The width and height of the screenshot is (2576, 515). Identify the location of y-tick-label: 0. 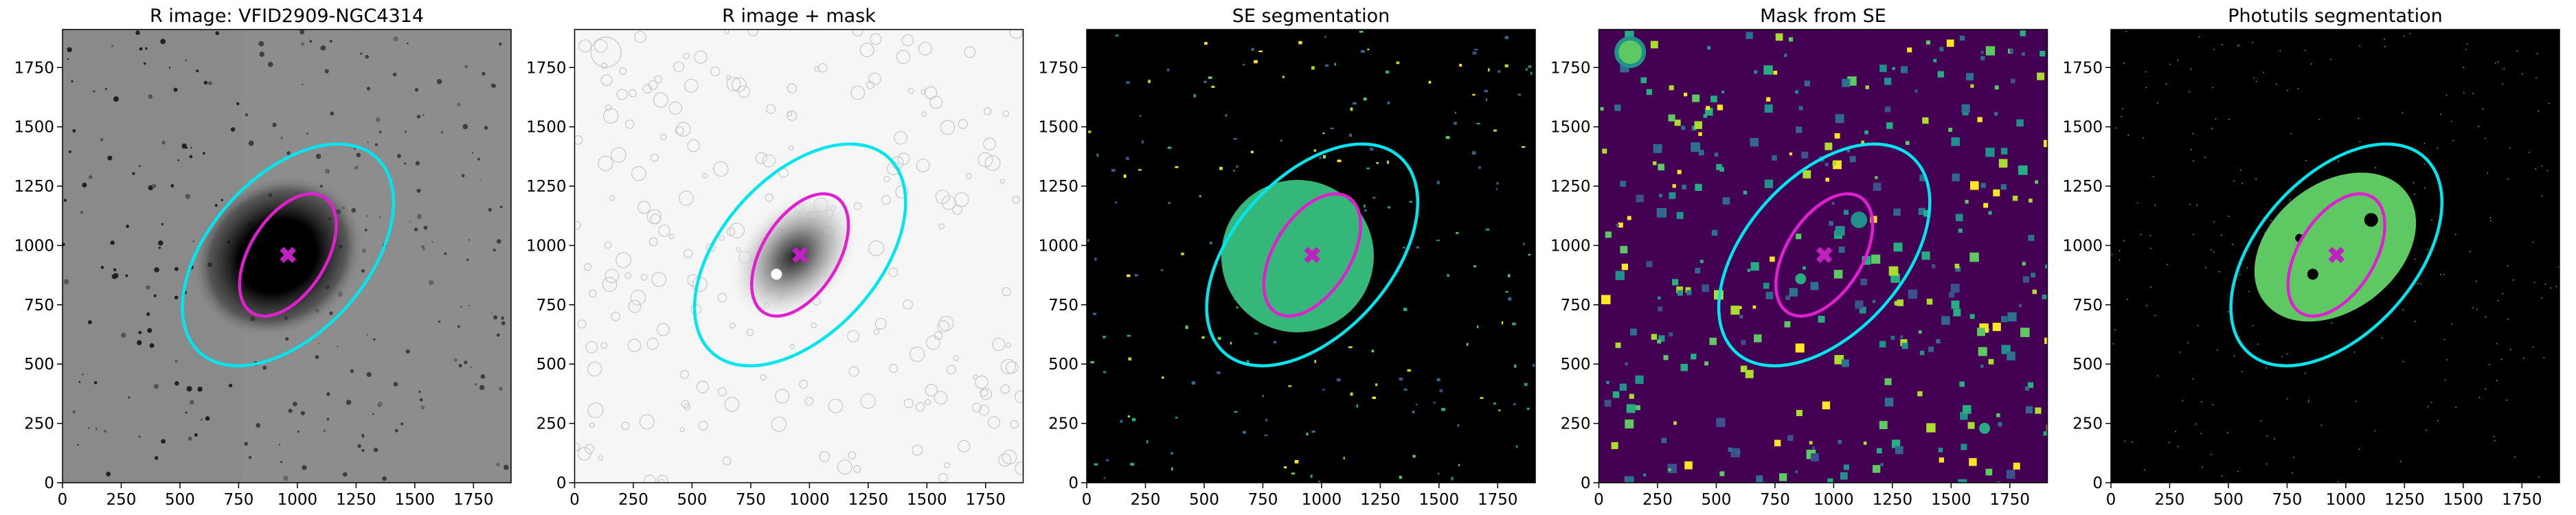
(2097, 483).